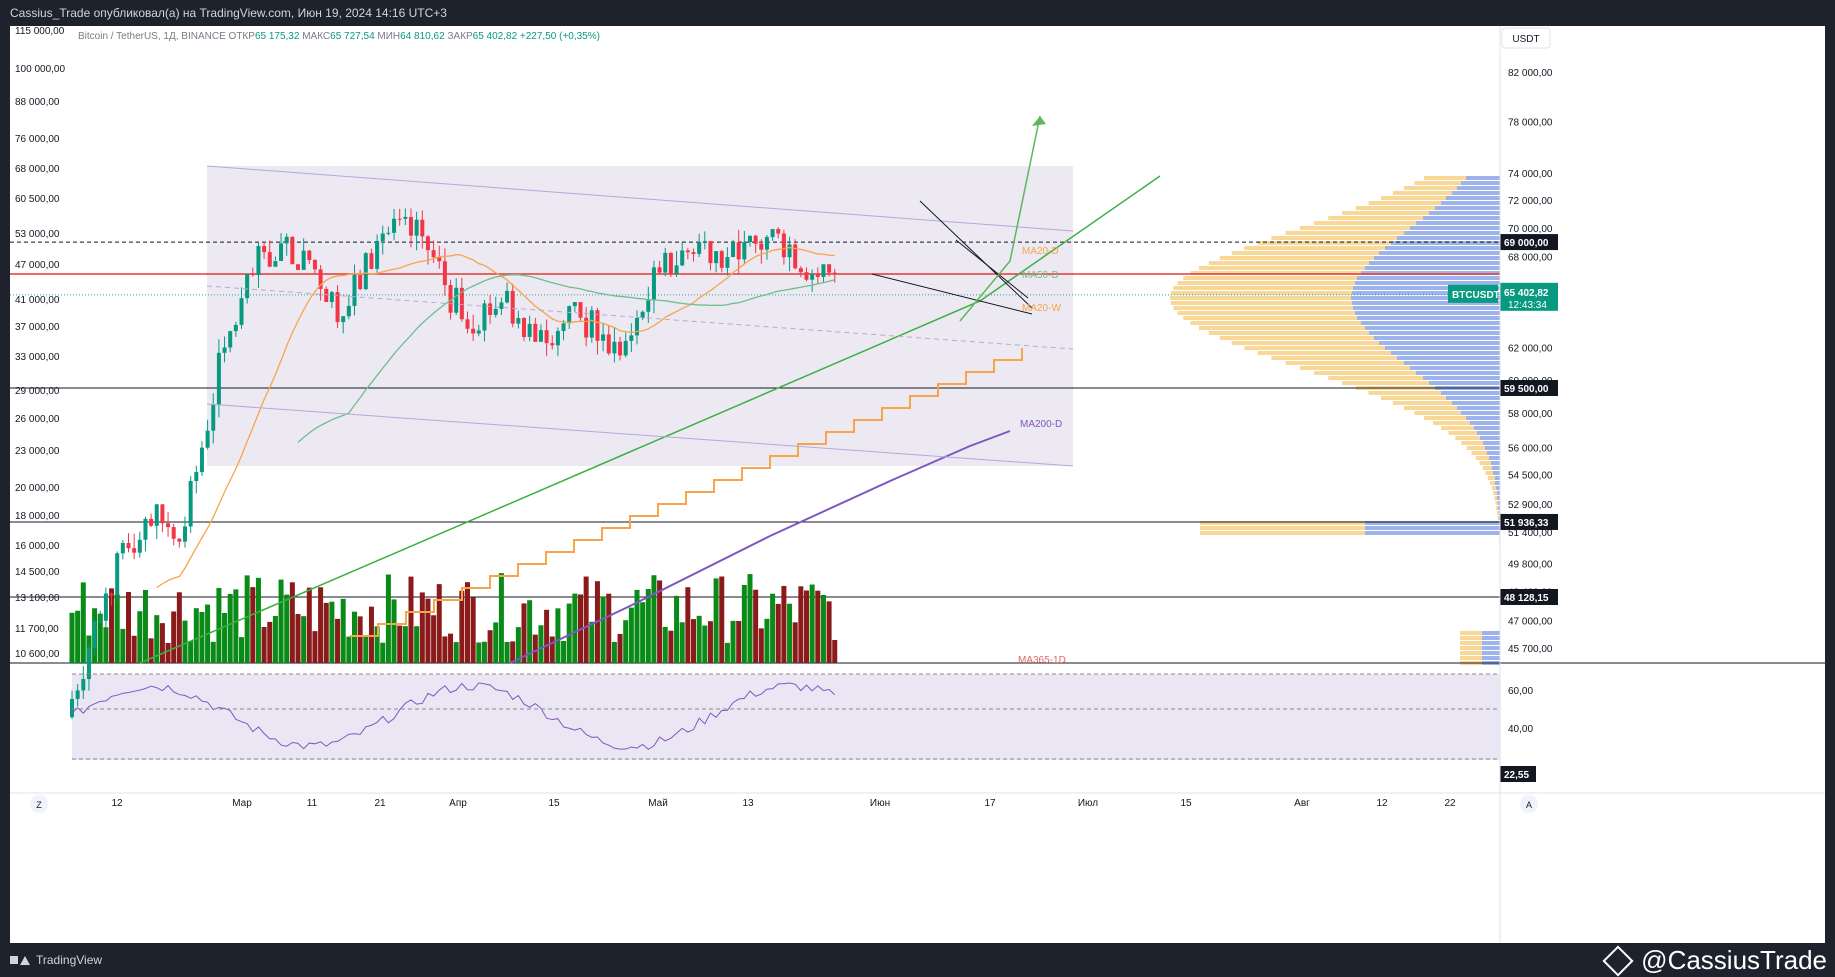 Image resolution: width=1835 pixels, height=977 pixels. Describe the element at coordinates (242, 803) in the screenshot. I see `x-axis-tick: Мар` at that location.